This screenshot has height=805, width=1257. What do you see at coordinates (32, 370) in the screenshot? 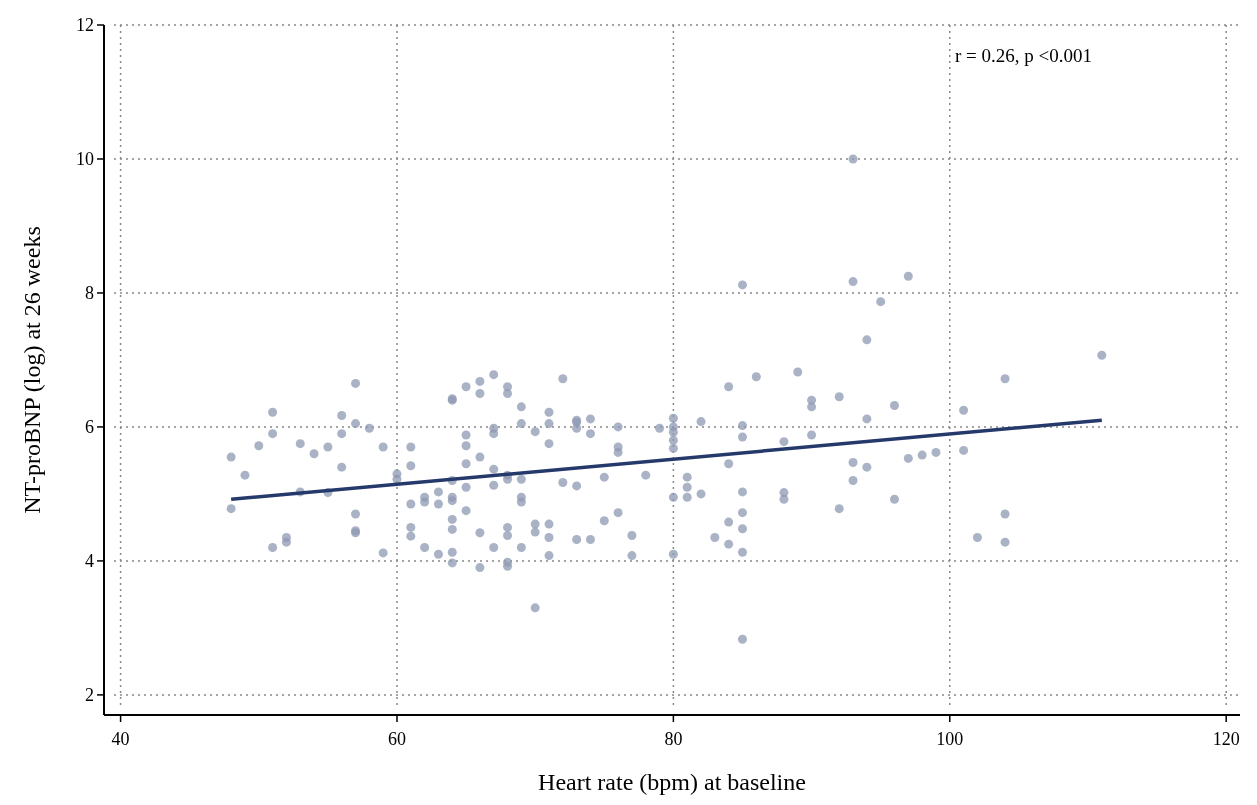
I see `y-axis-title: NT-proBNP (log) at 26 weeks` at bounding box center [32, 370].